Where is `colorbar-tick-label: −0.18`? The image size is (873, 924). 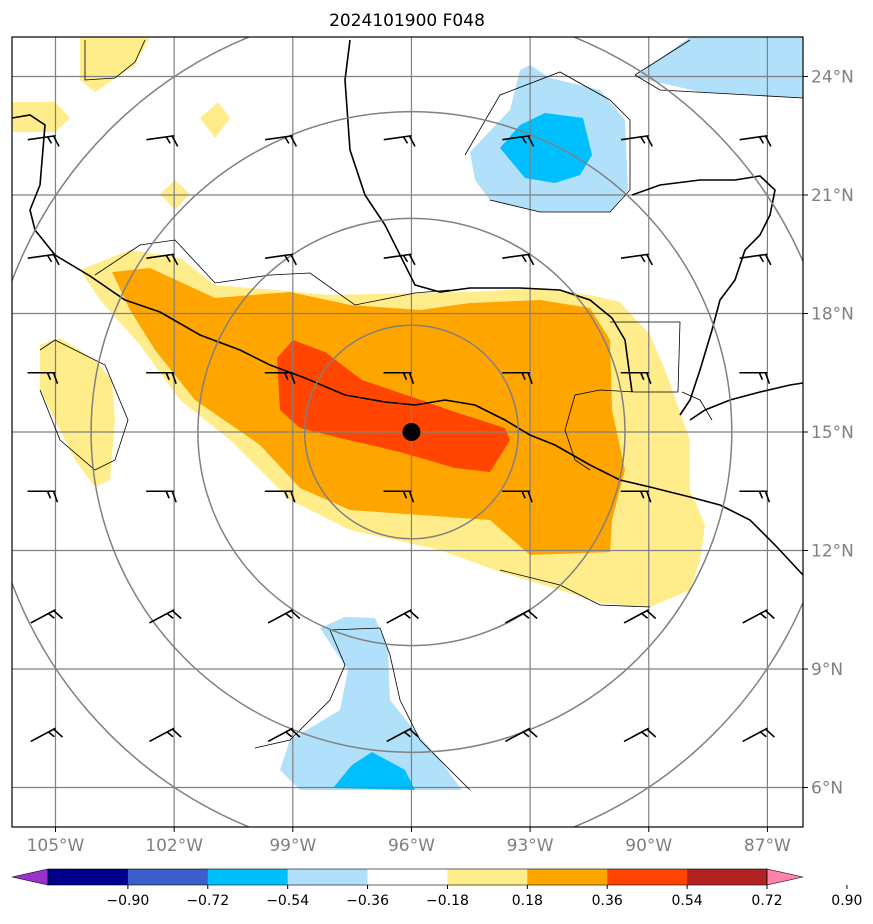 colorbar-tick-label: −0.18 is located at coordinates (447, 901).